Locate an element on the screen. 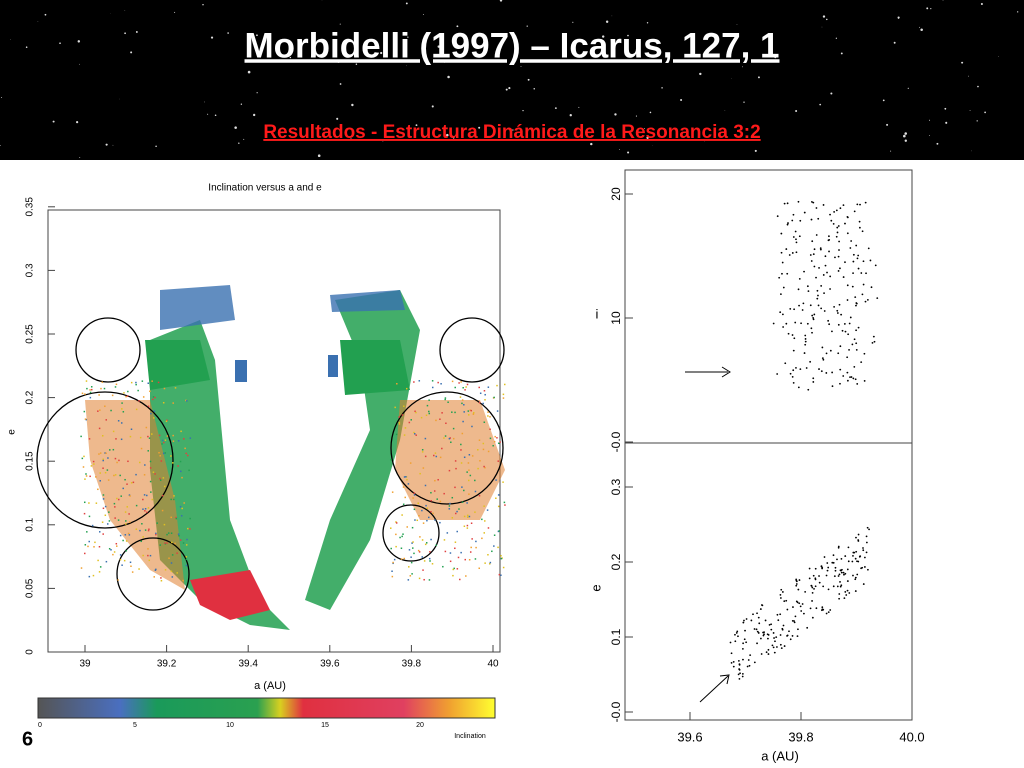 This screenshot has height=768, width=1024. right-x-tick-label: 39.6 is located at coordinates (689, 736).